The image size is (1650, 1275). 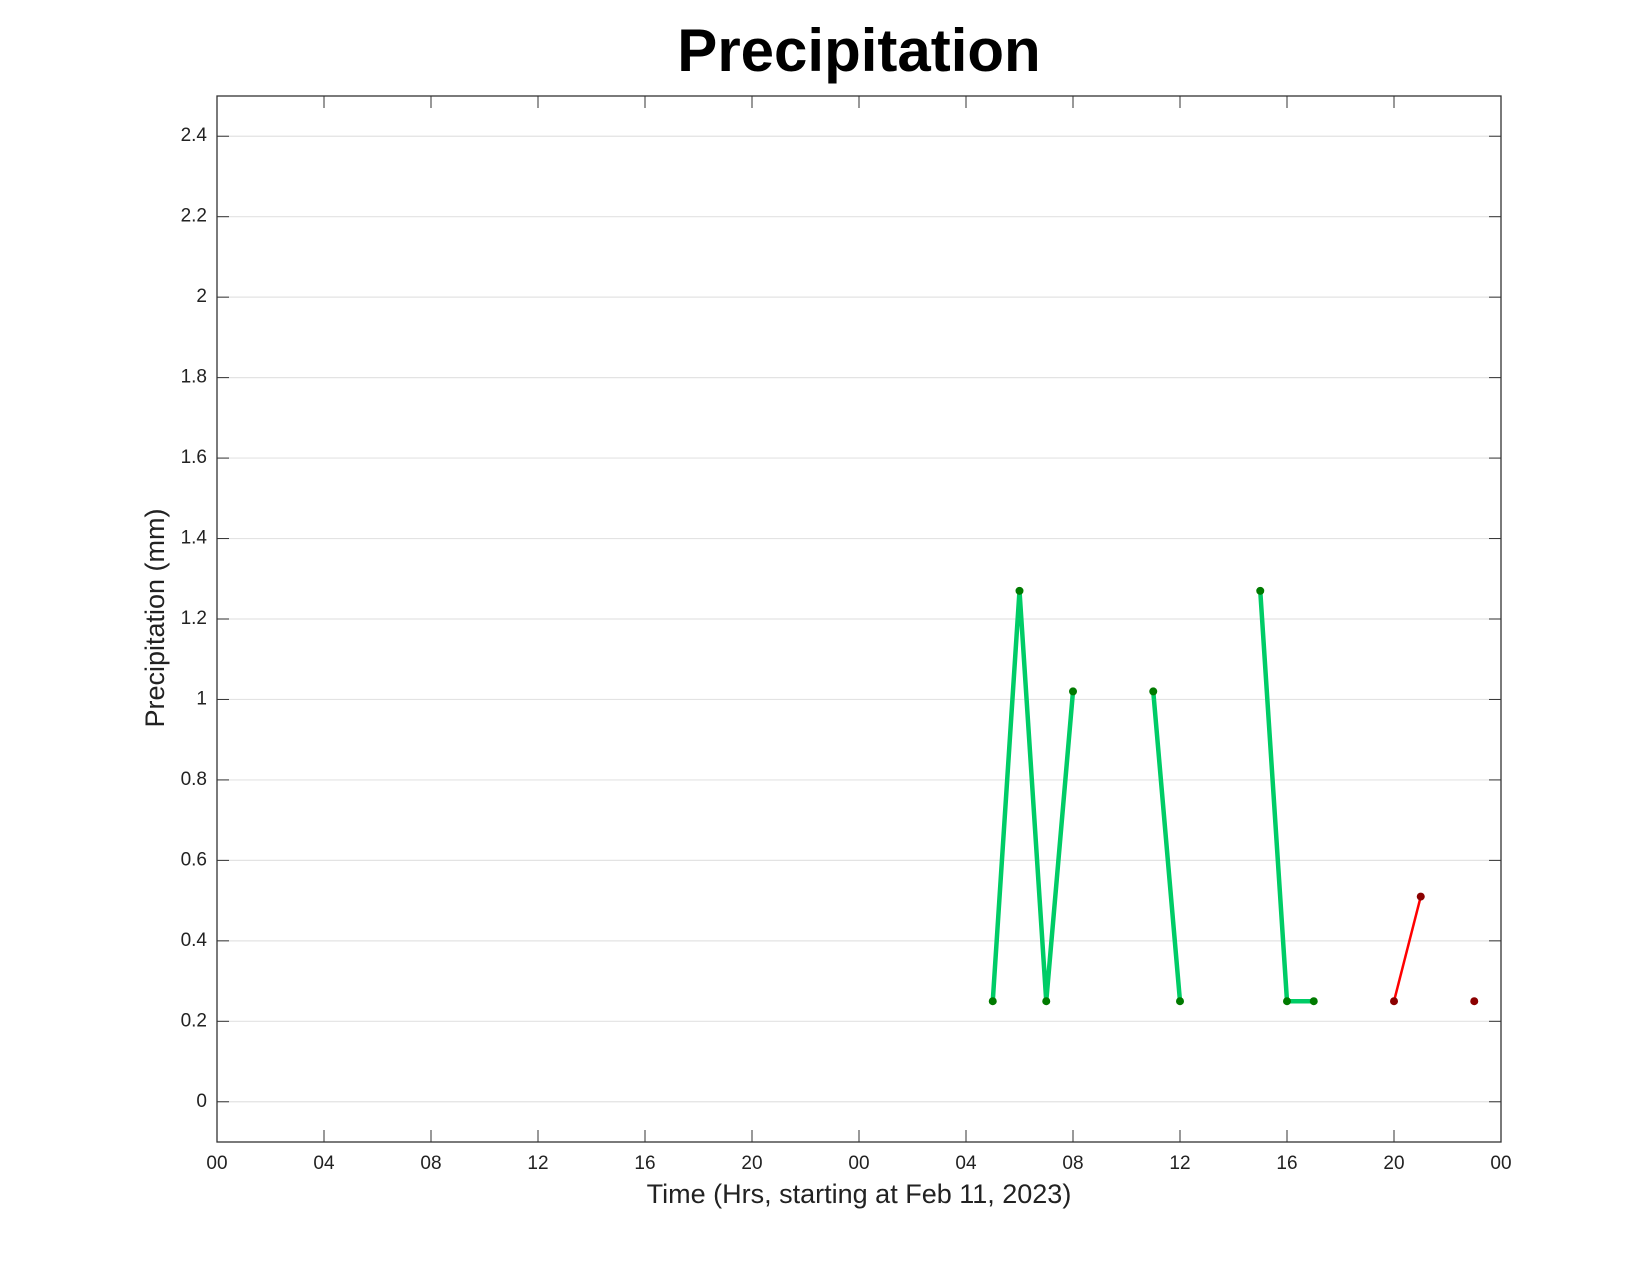 What do you see at coordinates (155, 617) in the screenshot?
I see `y-axis-label: Precipitation (mm)` at bounding box center [155, 617].